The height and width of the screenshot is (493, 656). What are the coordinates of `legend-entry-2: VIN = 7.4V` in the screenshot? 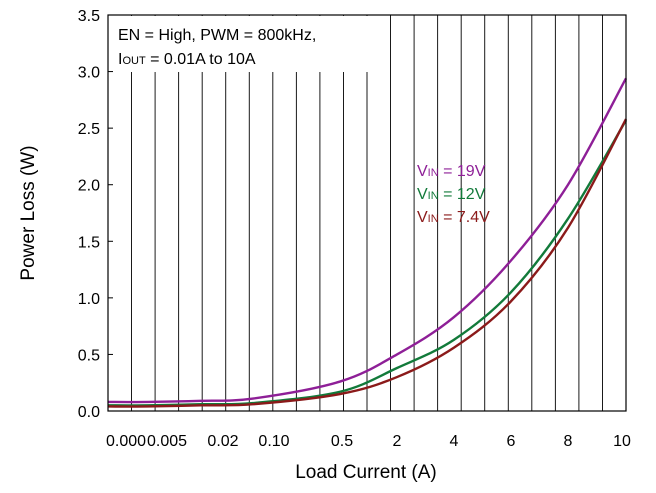 It's located at (453, 217).